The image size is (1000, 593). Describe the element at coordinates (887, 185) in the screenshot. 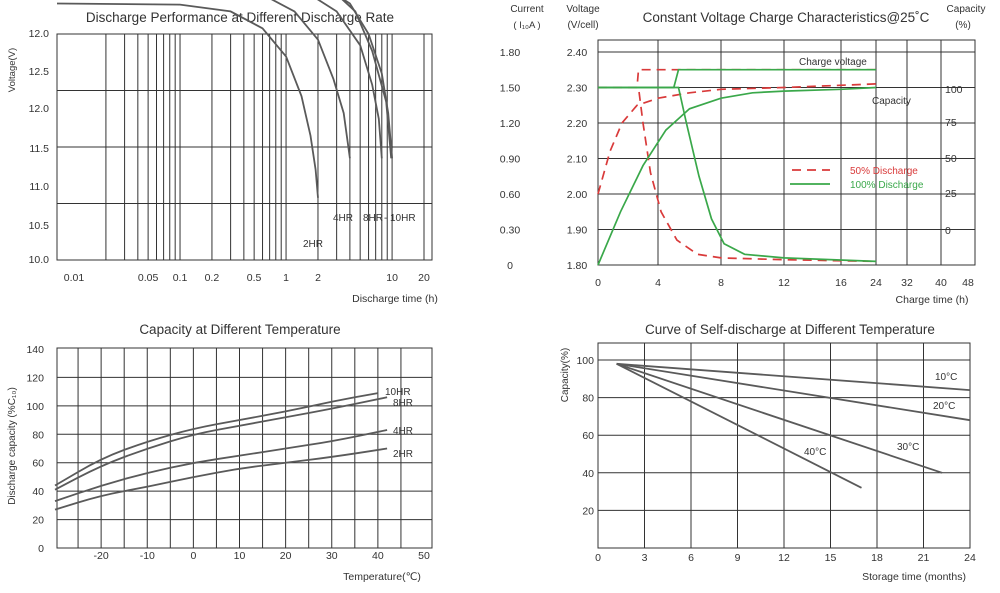

I see `legend-100-label: 100% Discharge` at that location.